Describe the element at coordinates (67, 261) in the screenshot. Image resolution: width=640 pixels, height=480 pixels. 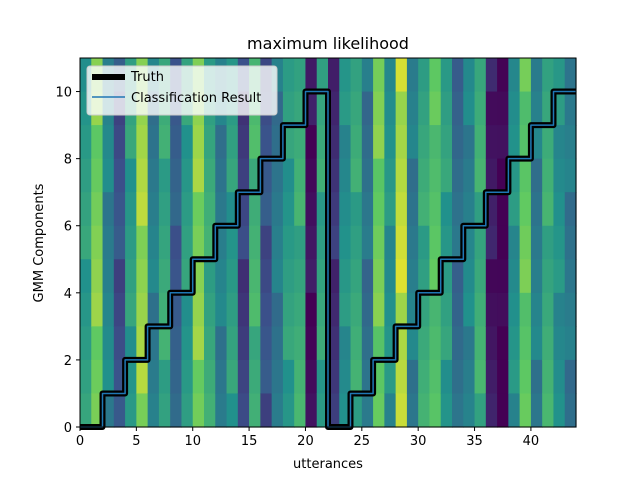
I see `y-axis-ticks: 0 2 4 6 8 10` at that location.